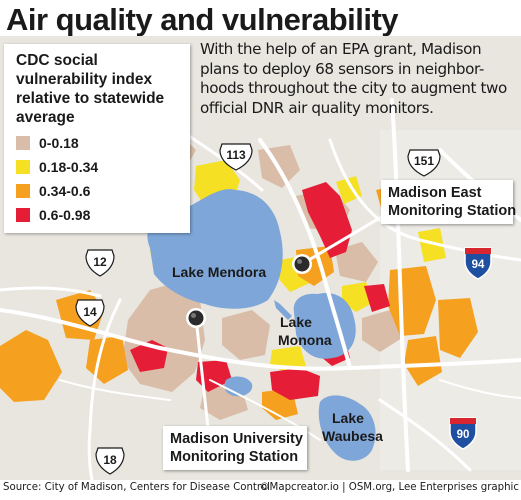 This screenshot has width=521, height=500. Describe the element at coordinates (69, 167) in the screenshot. I see `legend-label: 0.18-0.34` at that location.